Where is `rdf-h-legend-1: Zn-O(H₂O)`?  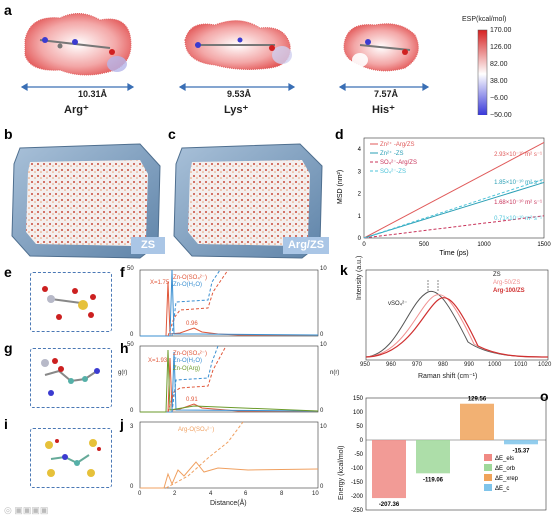
rdf-h-legend-1: Zn-O(H₂O) is located at coordinates (187, 361).